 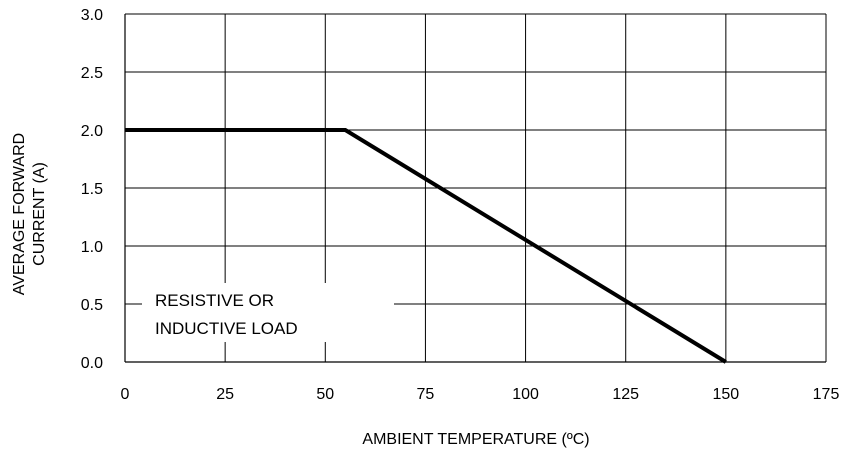 I want to click on x-tick-label: 125, so click(x=625, y=394).